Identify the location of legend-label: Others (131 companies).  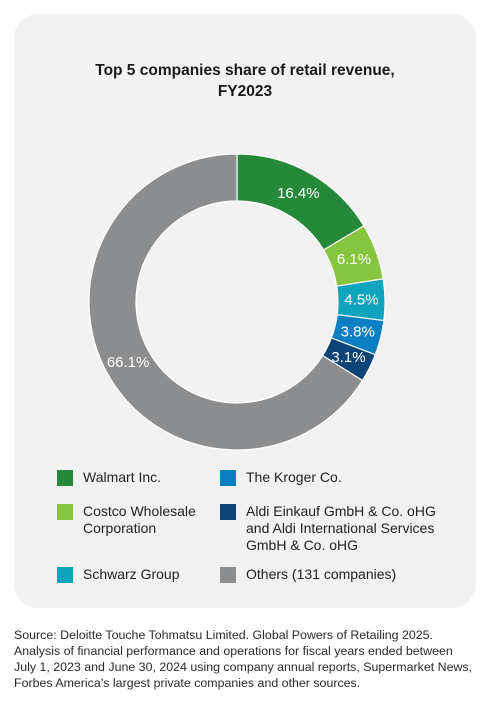
(321, 574).